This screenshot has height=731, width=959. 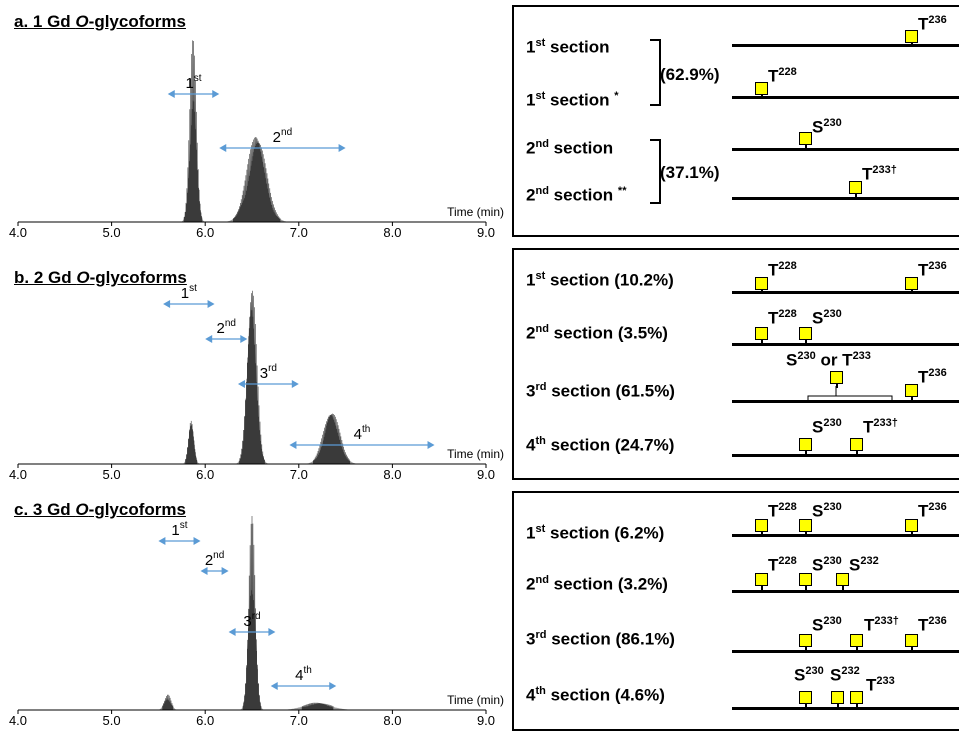 What do you see at coordinates (845, 651) in the screenshot?
I see `scheme-c-bar3` at bounding box center [845, 651].